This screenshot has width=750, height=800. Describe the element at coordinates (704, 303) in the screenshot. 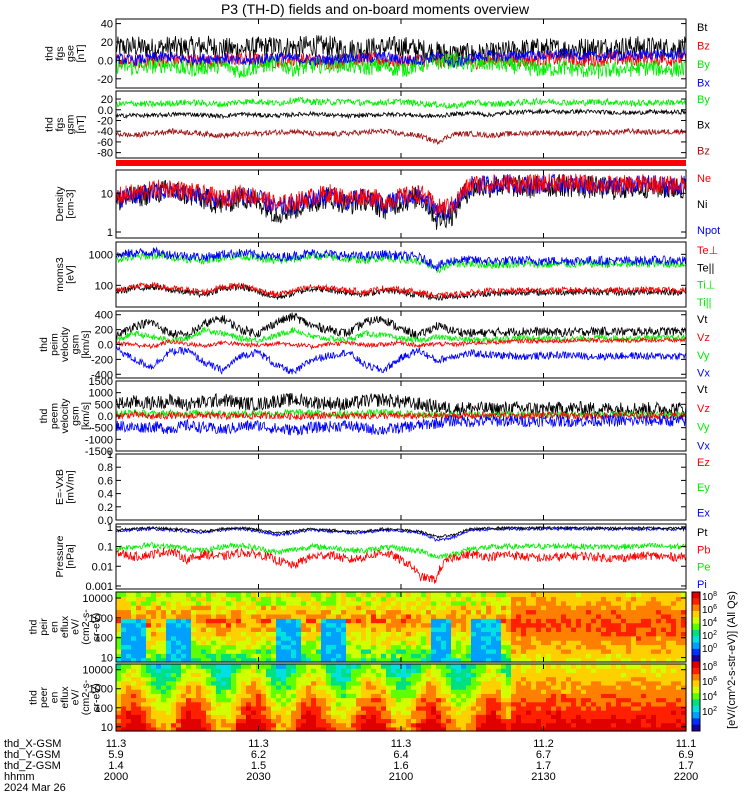

I see `legend-label: Ti||` at that location.